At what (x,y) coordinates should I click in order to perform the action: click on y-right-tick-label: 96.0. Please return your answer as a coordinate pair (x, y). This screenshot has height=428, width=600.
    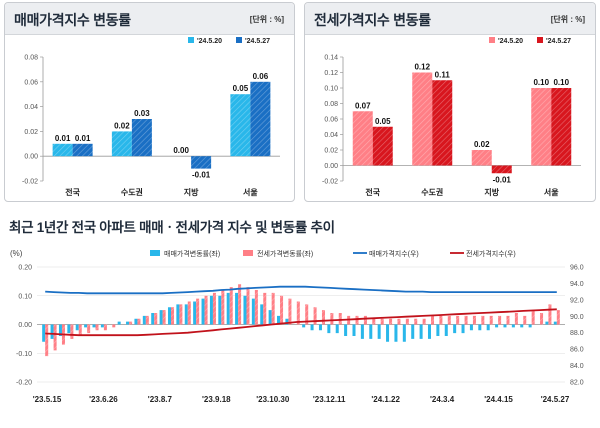
    Looking at the image, I should click on (577, 268).